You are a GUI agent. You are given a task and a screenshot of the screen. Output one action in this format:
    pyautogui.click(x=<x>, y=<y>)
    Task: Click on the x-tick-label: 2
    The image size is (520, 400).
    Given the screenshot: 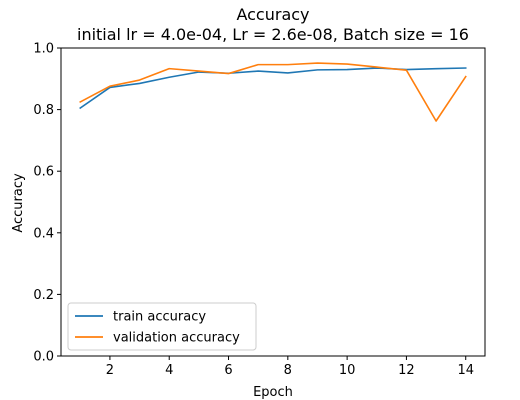 What is the action you would take?
    pyautogui.click(x=110, y=370)
    